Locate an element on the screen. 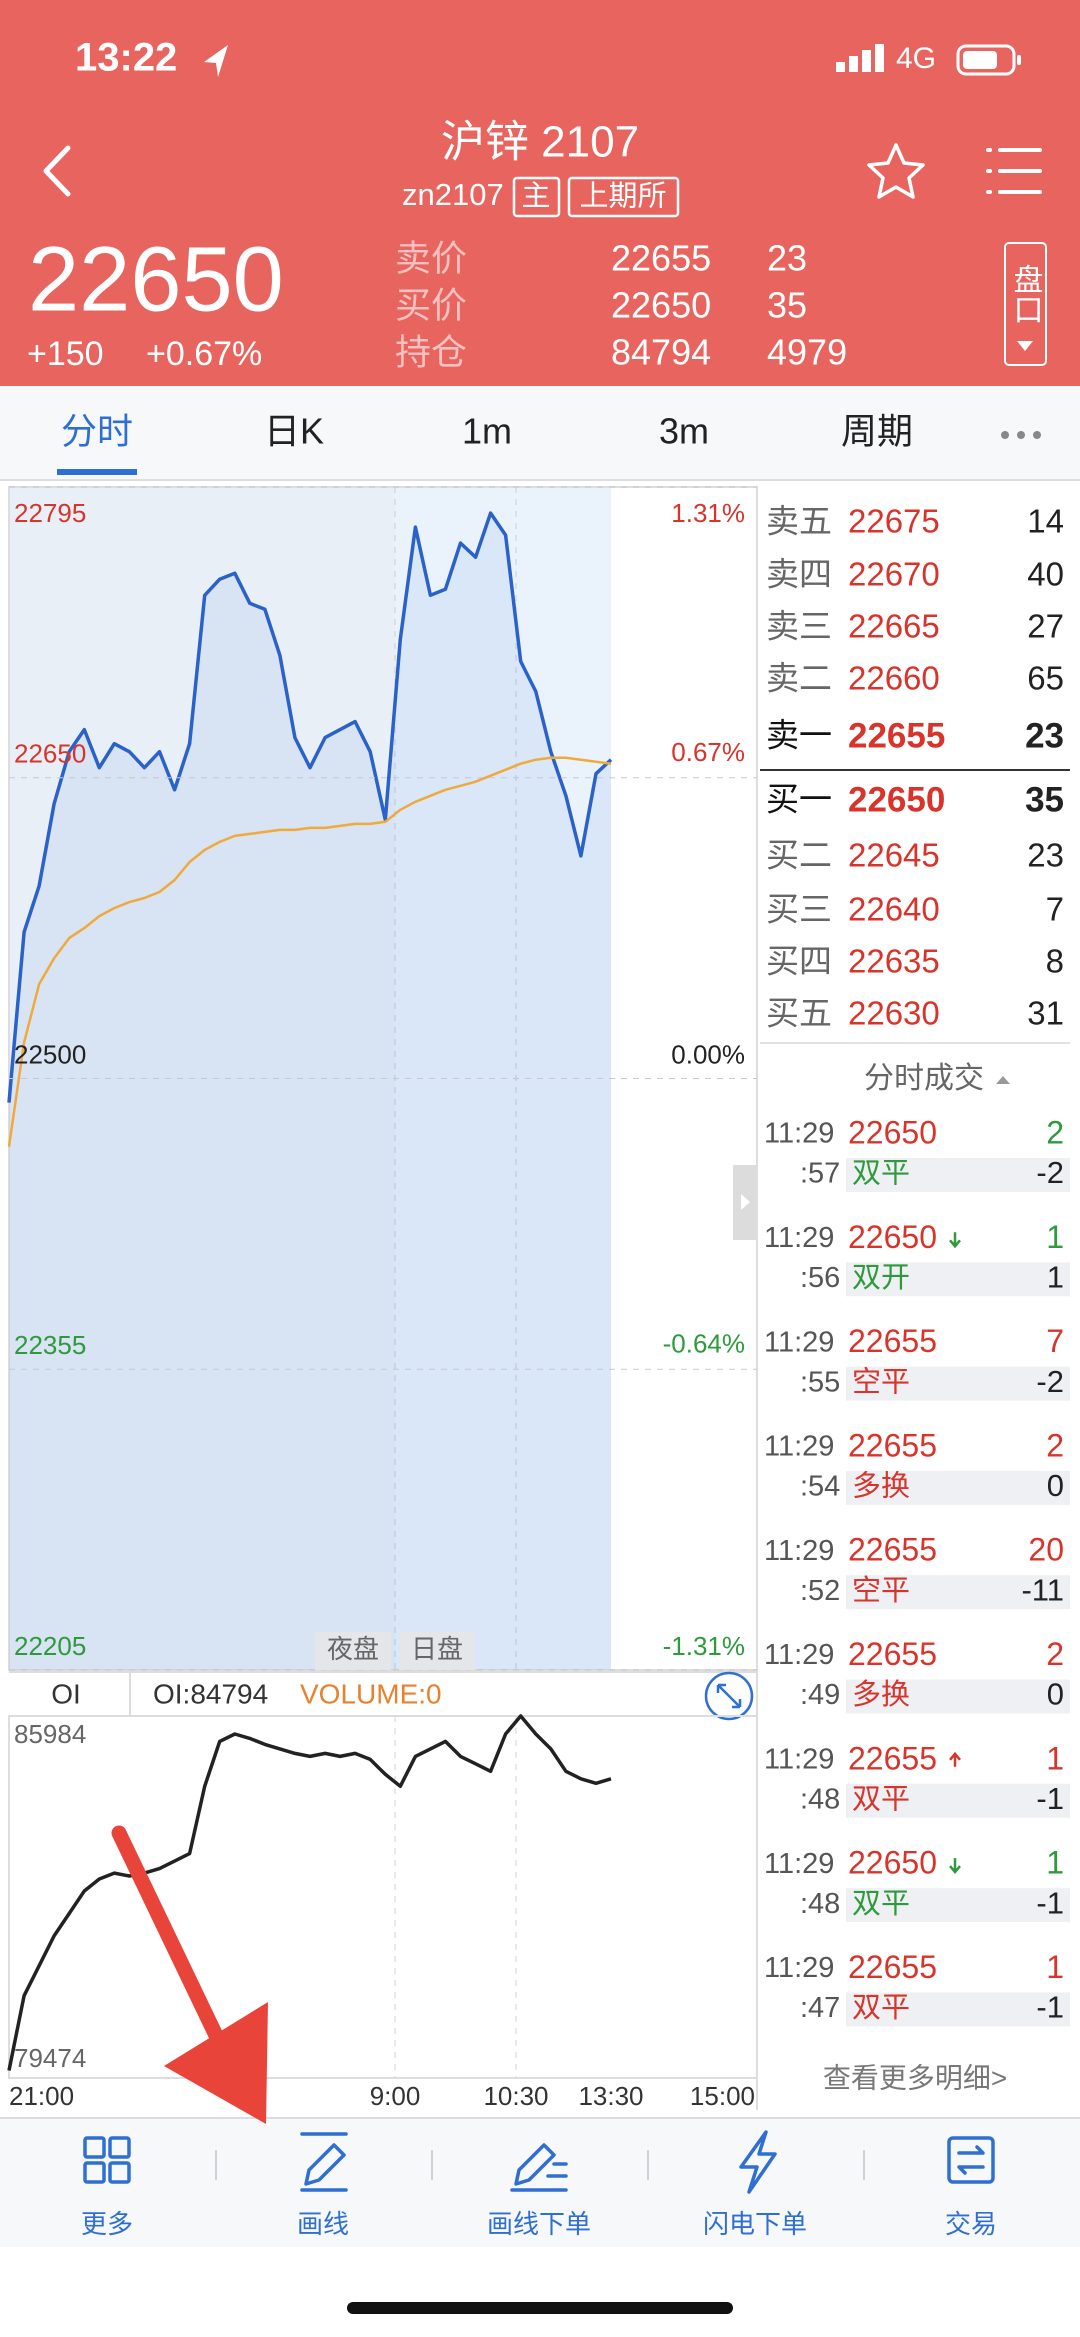 Image resolution: width=1080 pixels, height=2337 pixels. book-volume: 23 is located at coordinates (1044, 735).